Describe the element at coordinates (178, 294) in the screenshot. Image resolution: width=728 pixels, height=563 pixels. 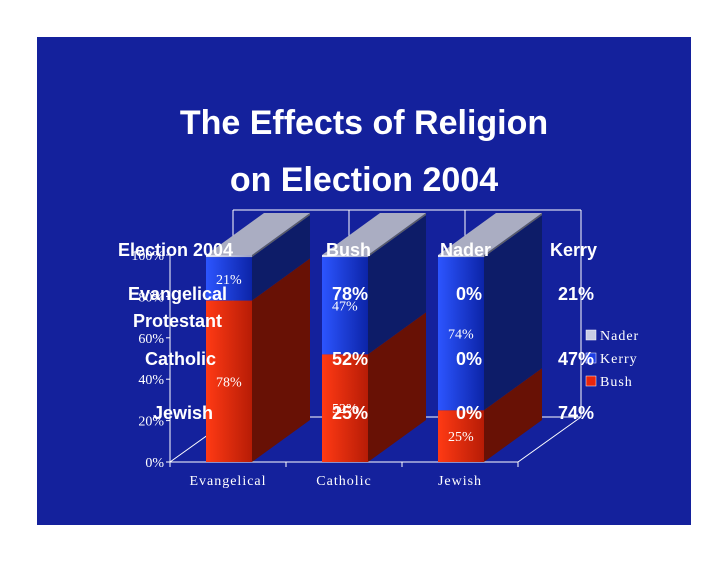
I see `table-row-group-line1: Evangelical` at that location.